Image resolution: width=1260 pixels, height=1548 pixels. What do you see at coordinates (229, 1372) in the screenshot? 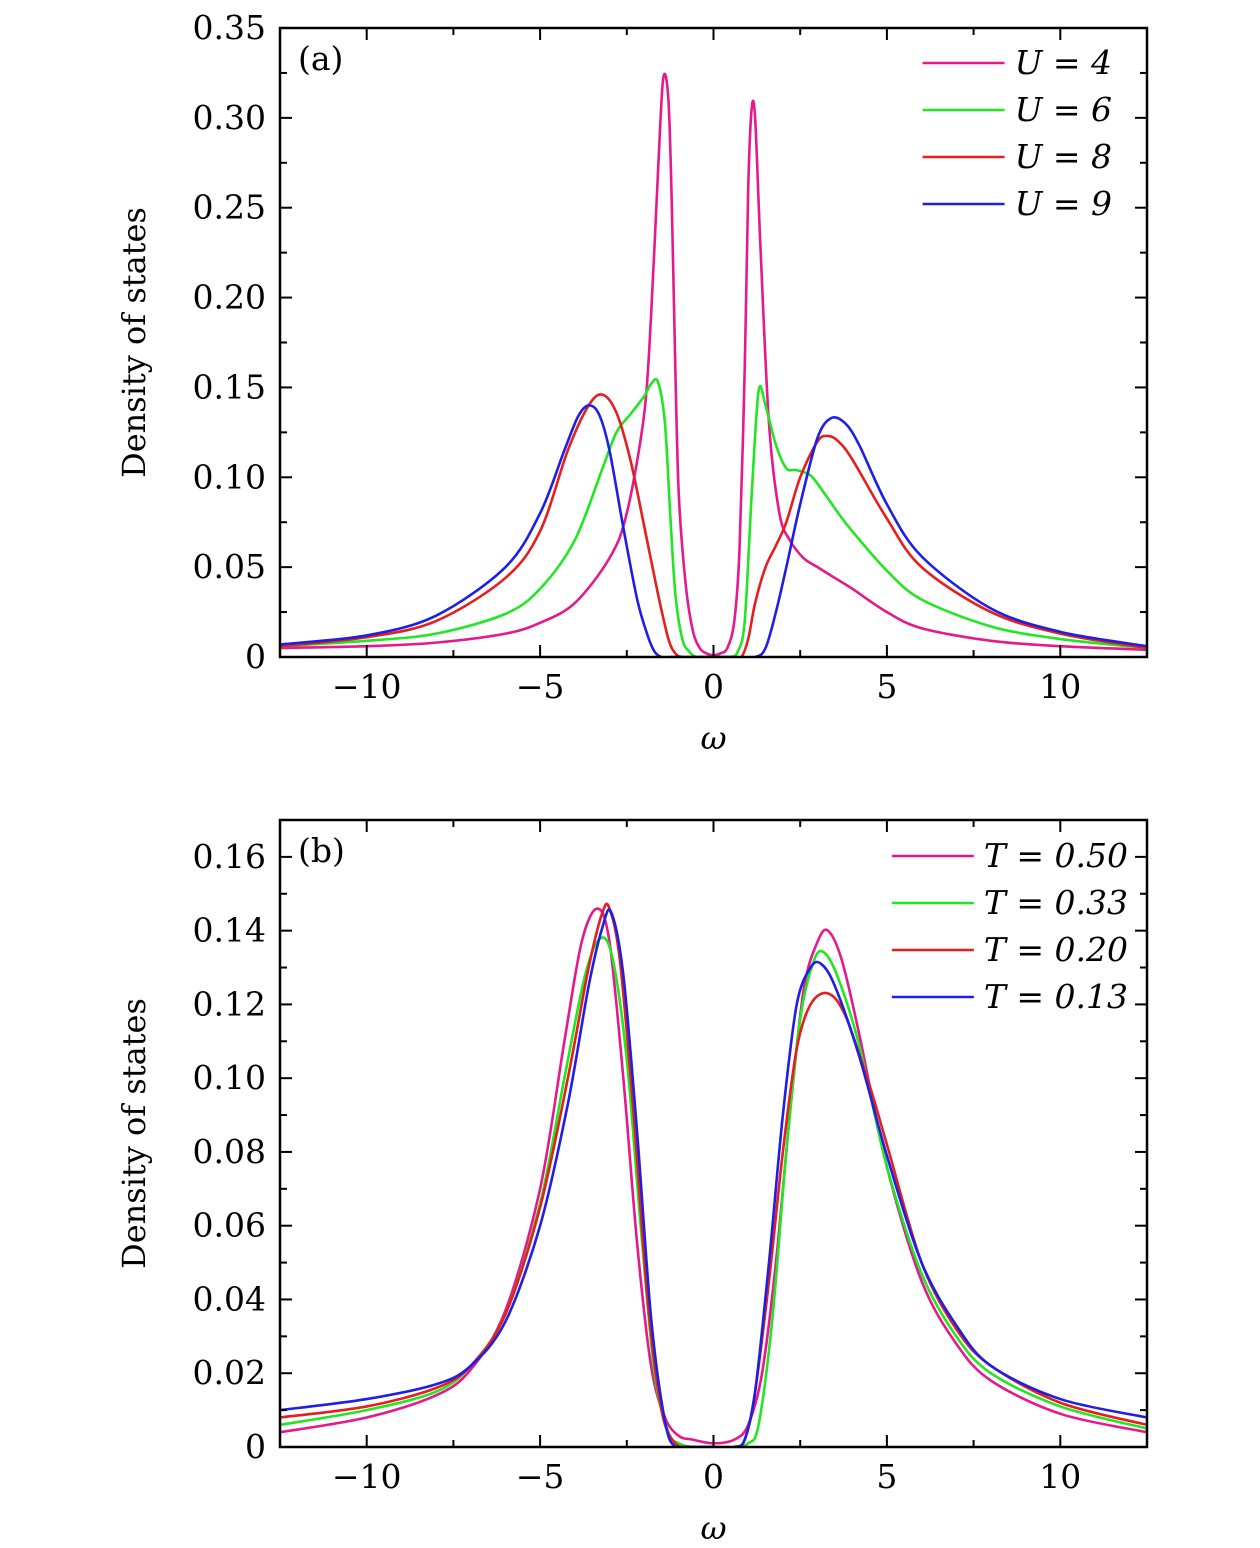
I see `y-tick-label: 0.02` at bounding box center [229, 1372].